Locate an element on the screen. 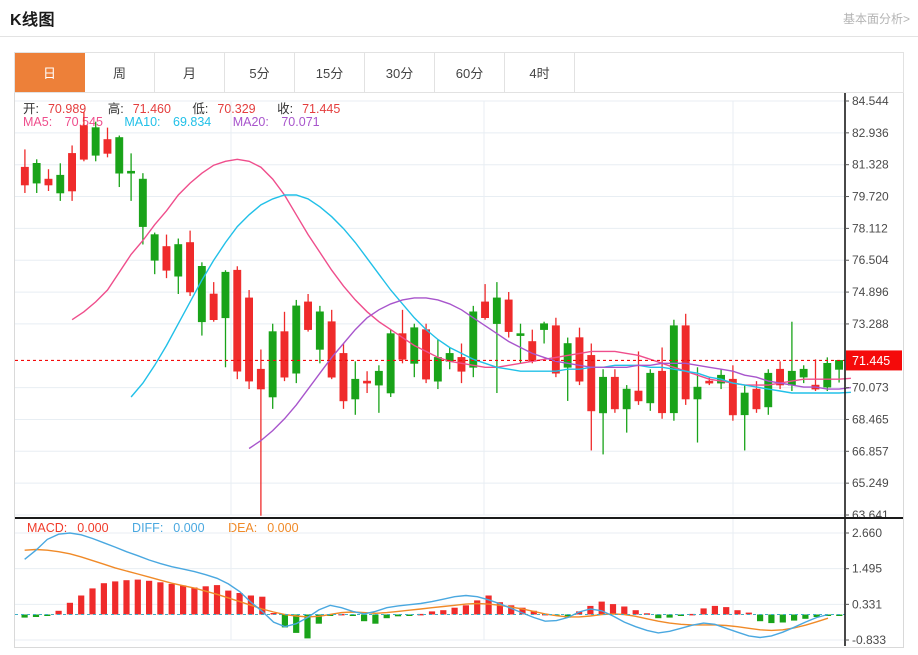 The height and width of the screenshot is (655, 918). page-header: K线图 基本面分析> is located at coordinates (459, 18).